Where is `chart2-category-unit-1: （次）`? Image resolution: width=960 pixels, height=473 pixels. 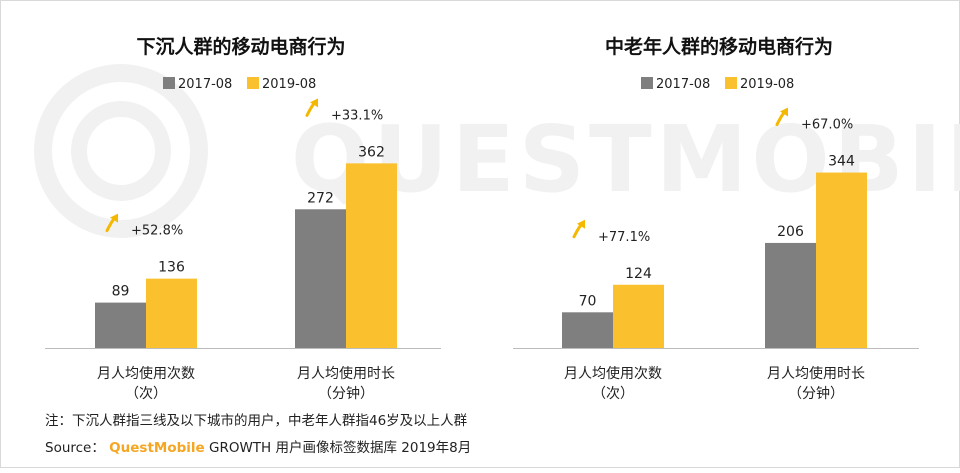
chart2-category-unit-1: （次） is located at coordinates (613, 394).